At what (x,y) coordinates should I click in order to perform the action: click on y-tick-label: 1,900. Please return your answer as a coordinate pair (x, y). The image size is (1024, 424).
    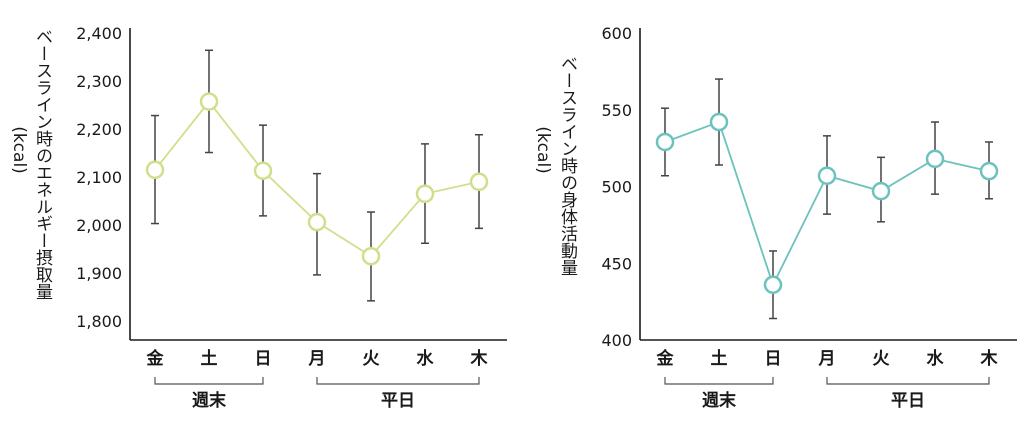
    Looking at the image, I should click on (99, 273).